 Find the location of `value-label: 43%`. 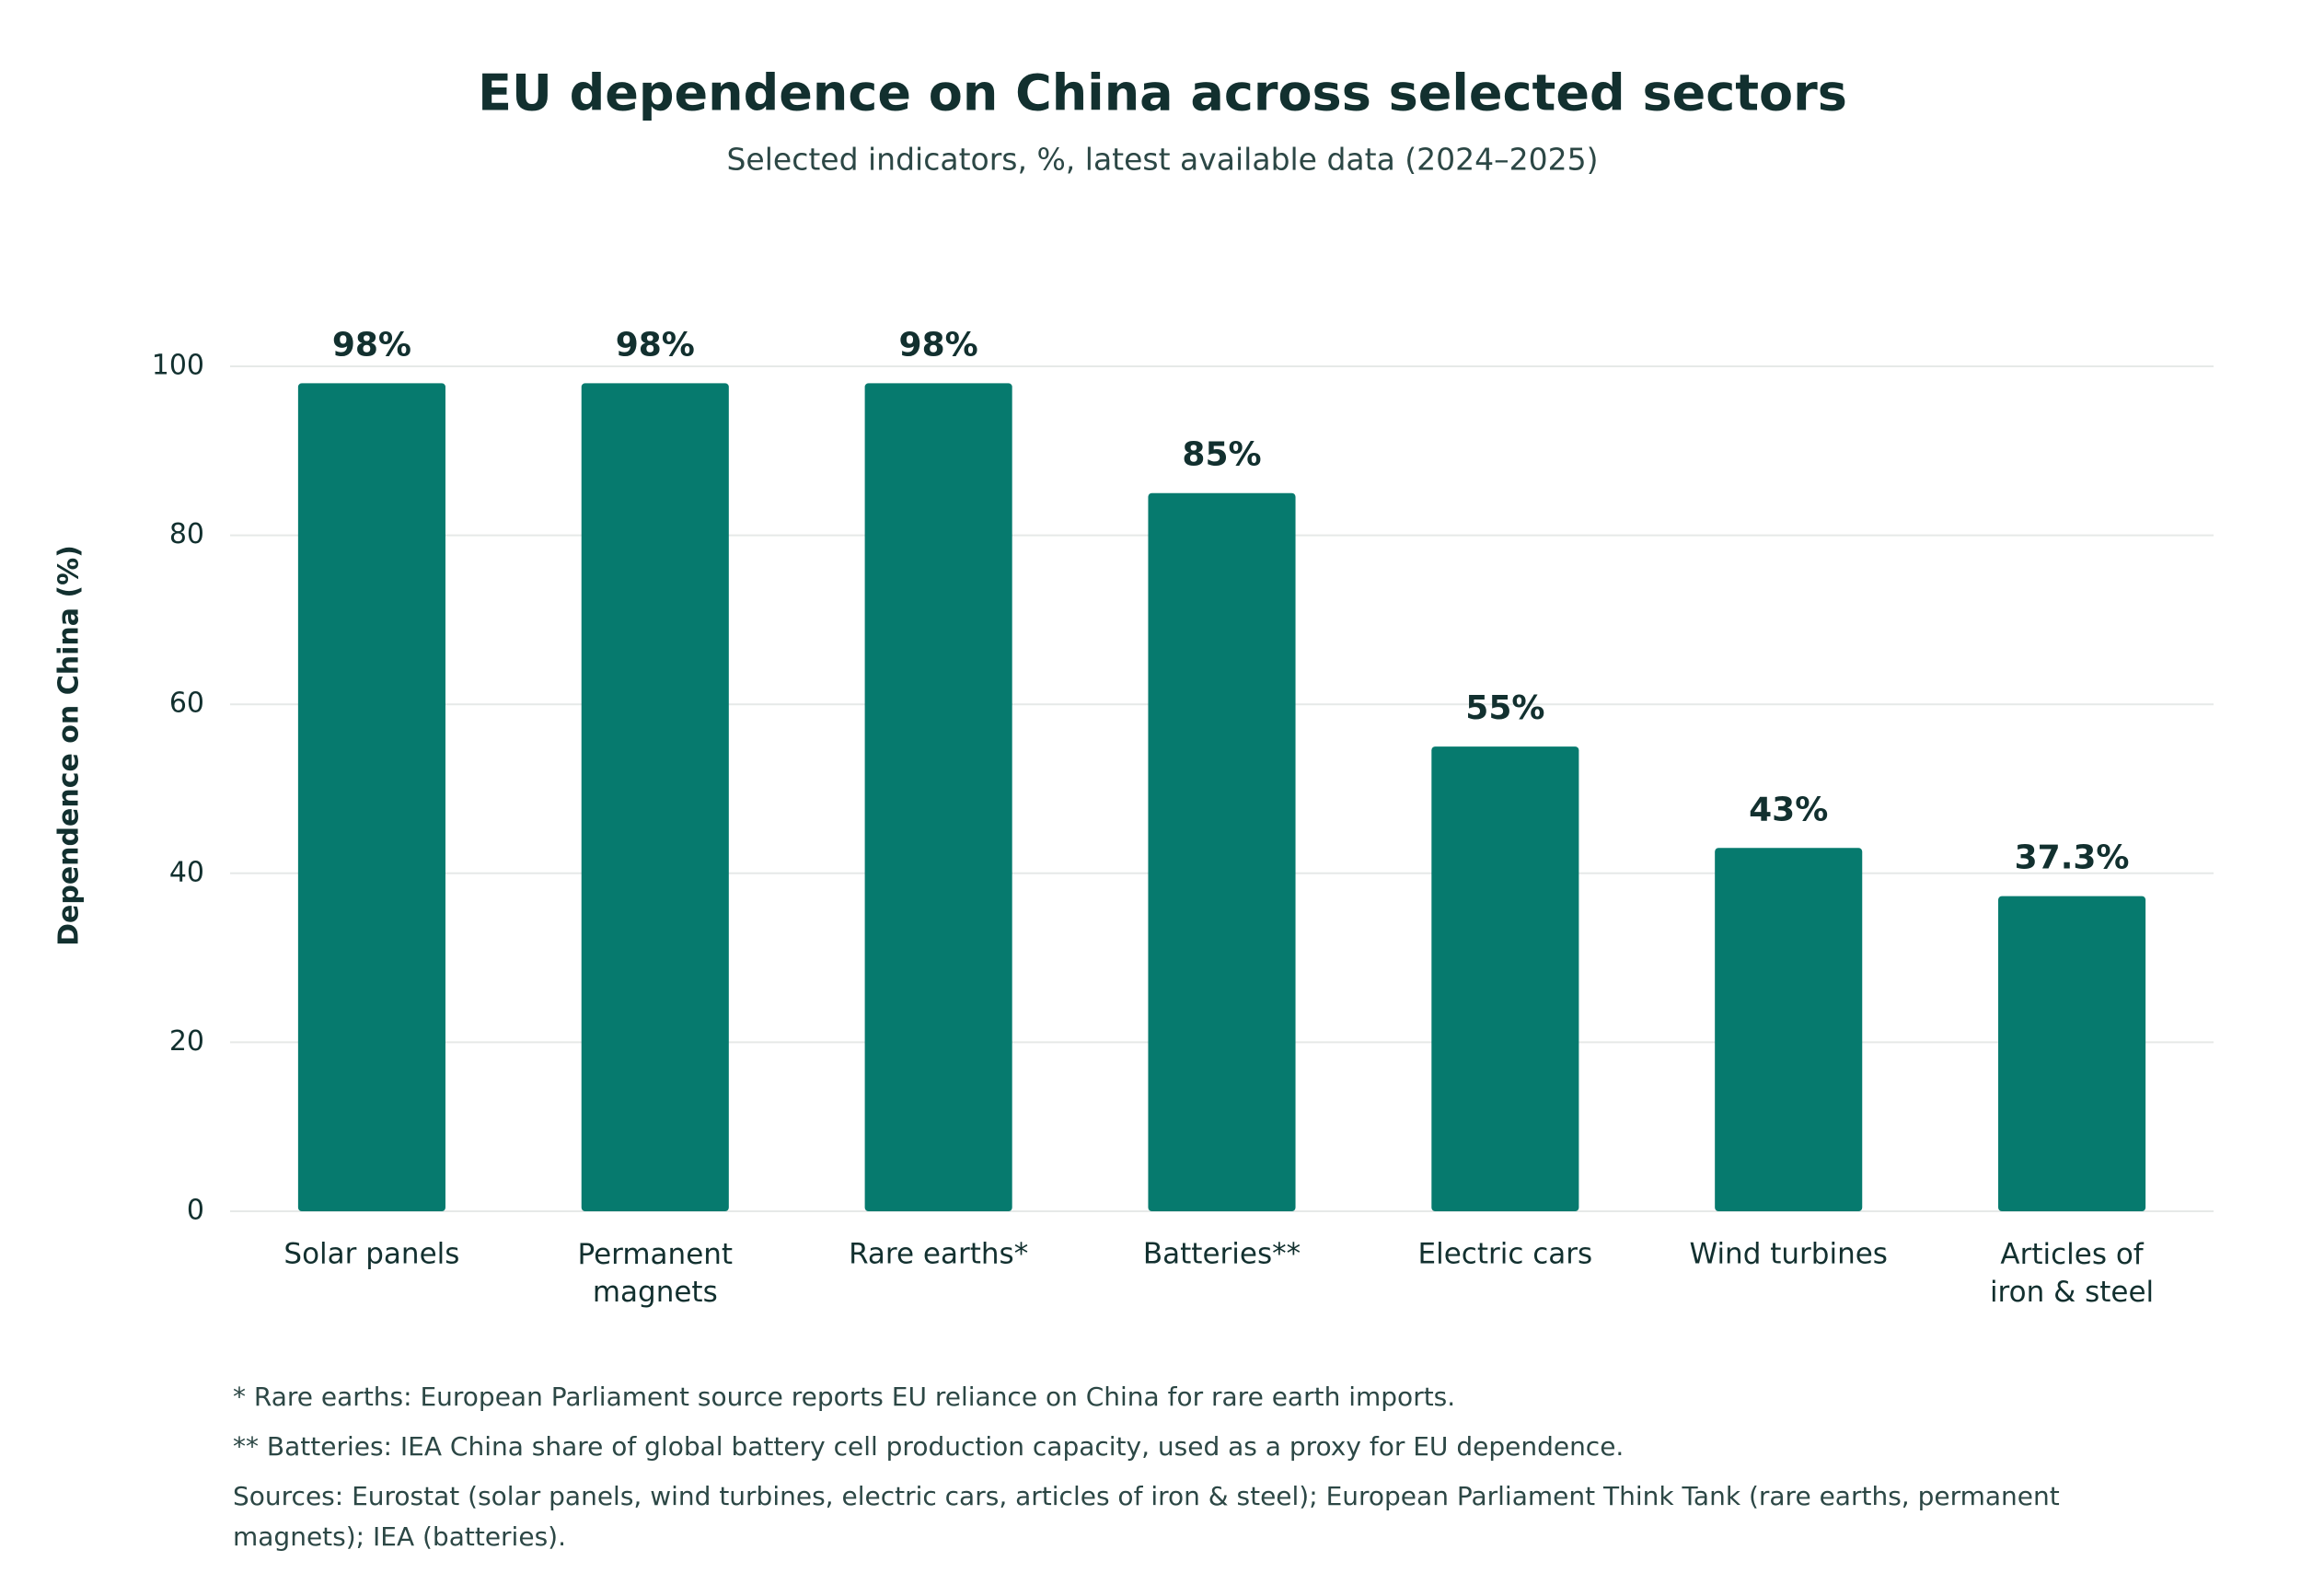

value-label: 43% is located at coordinates (1788, 810).